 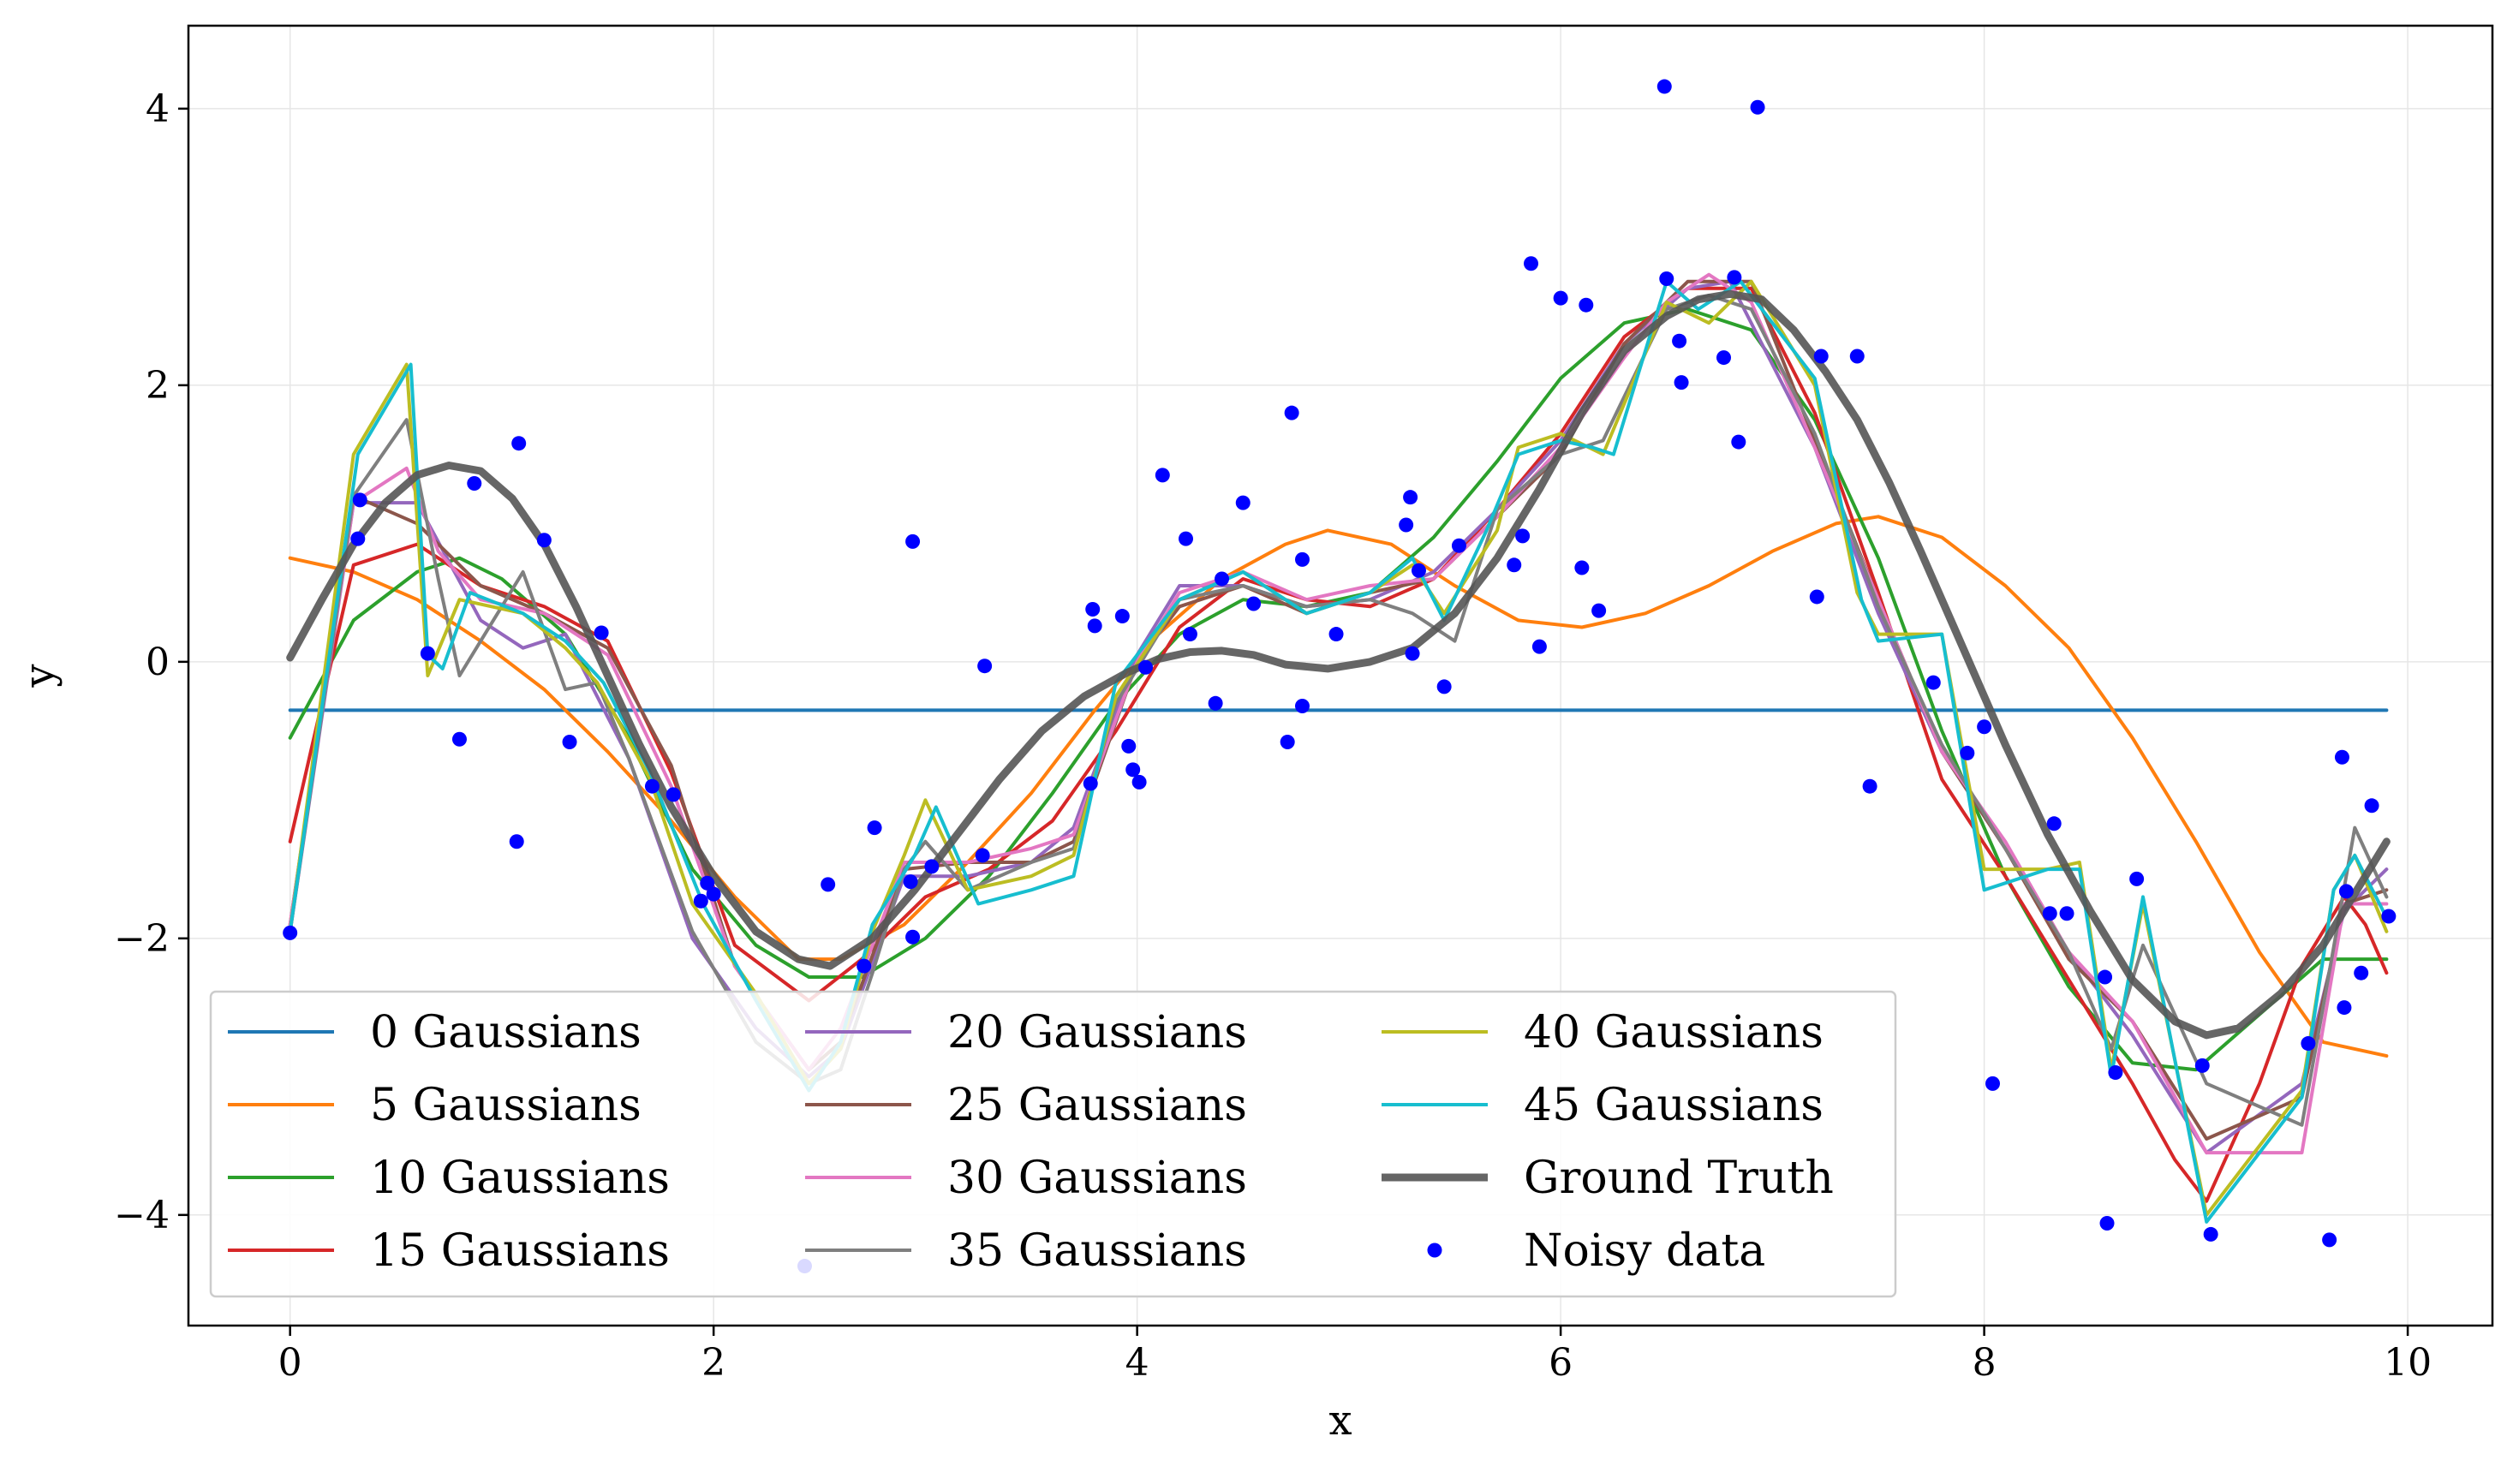 What do you see at coordinates (1097, 1106) in the screenshot?
I see `legend-label-25-gaussians: 25 Gaussians` at bounding box center [1097, 1106].